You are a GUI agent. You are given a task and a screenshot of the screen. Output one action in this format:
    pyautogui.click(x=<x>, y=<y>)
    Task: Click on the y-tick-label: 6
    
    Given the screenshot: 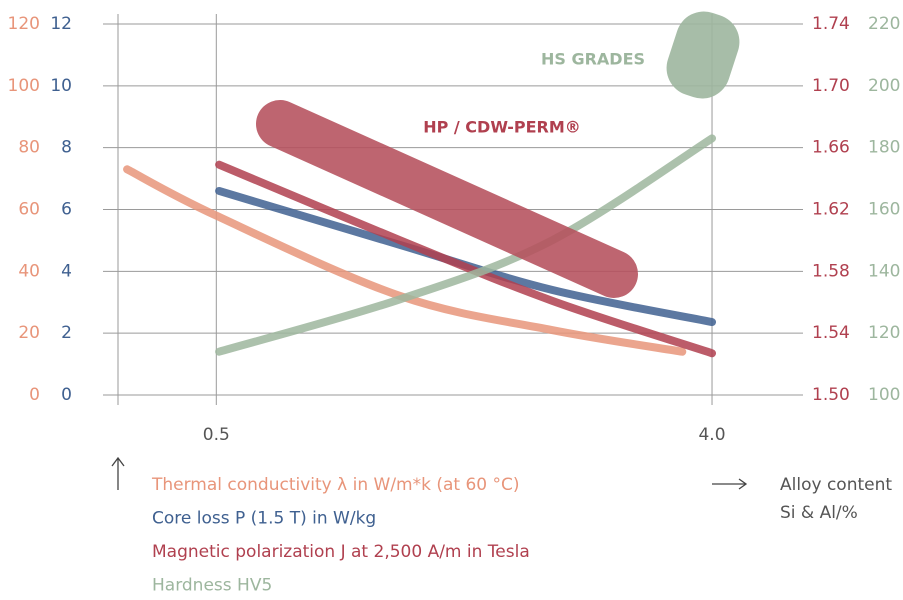 What is the action you would take?
    pyautogui.click(x=66, y=210)
    